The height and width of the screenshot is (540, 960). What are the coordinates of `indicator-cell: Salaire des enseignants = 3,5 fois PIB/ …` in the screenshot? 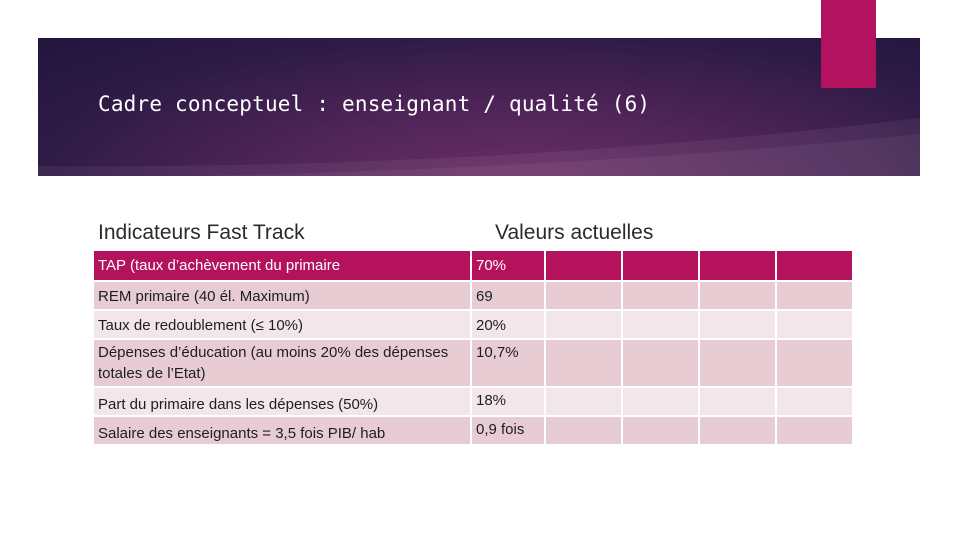 It's located at (282, 430).